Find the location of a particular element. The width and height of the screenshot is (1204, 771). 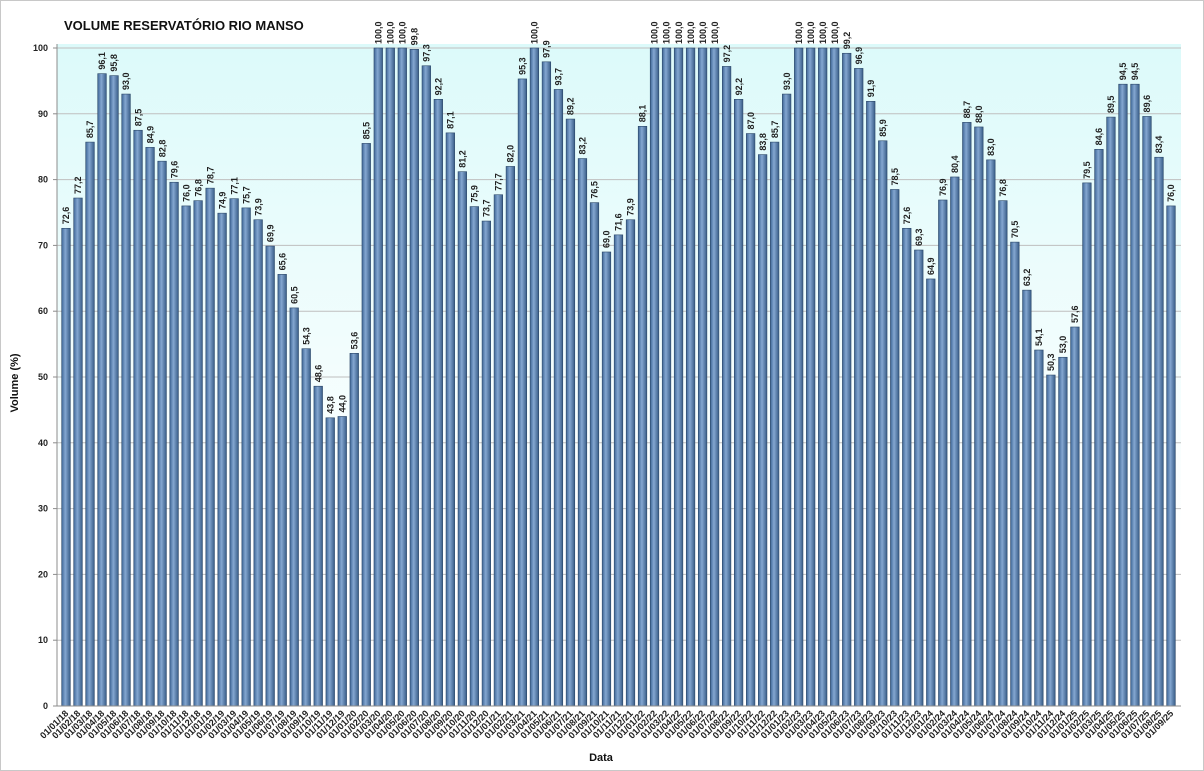

data-label: 76,0 is located at coordinates (186, 193).